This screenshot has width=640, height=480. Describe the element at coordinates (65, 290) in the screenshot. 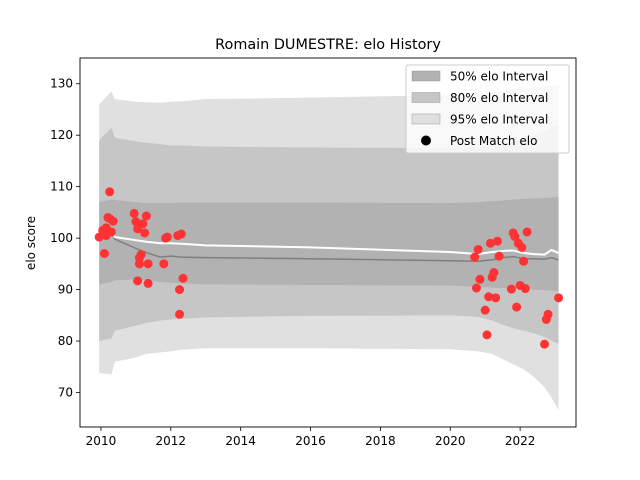

I see `y-tick-label: 90` at that location.